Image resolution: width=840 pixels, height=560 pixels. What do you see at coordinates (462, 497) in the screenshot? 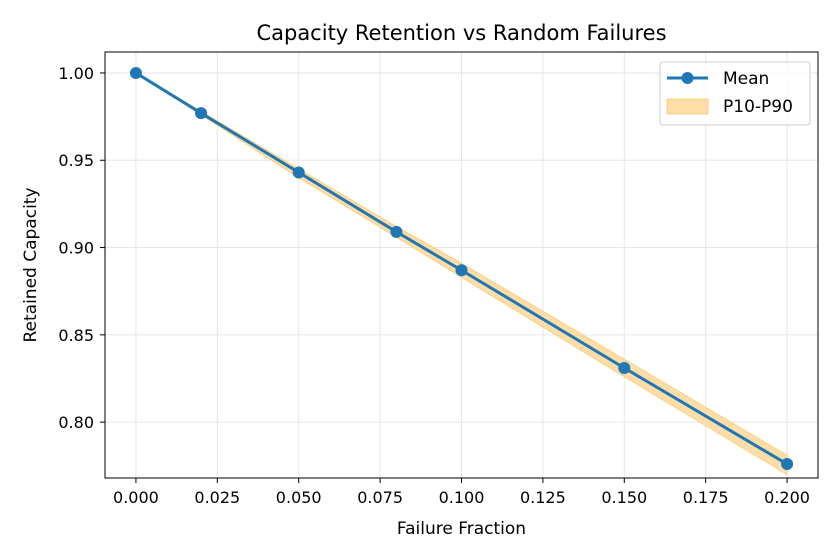
I see `x-tick-label: 0.100` at bounding box center [462, 497].